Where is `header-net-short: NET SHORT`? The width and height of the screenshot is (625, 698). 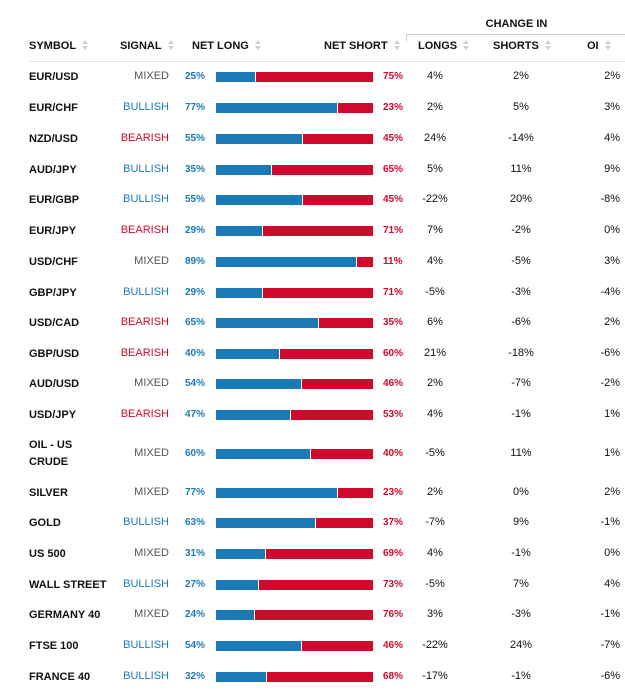
header-net-short: NET SHORT is located at coordinates (362, 47).